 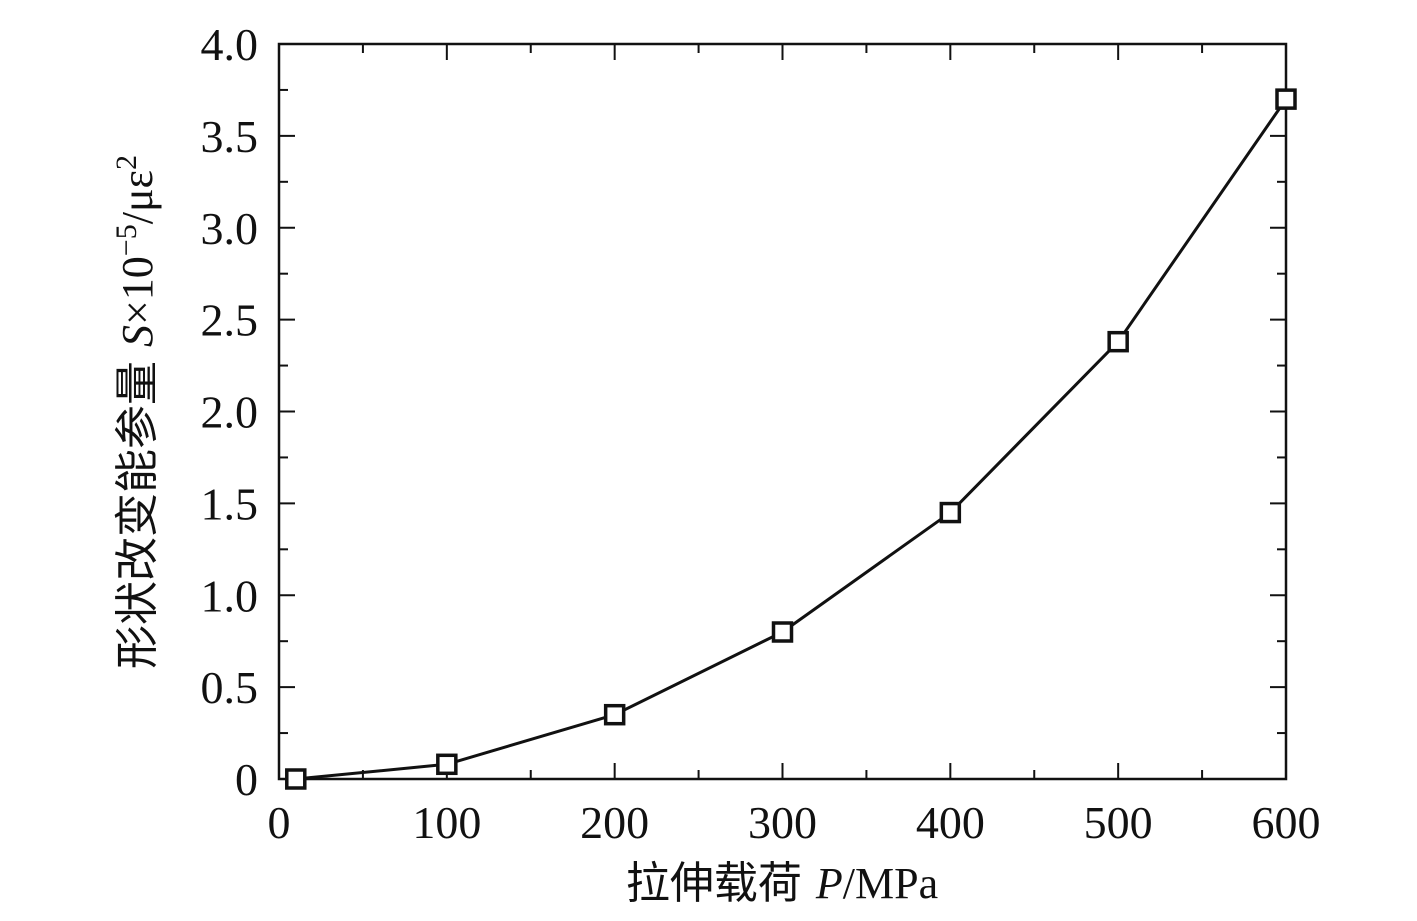 What do you see at coordinates (230, 44) in the screenshot?
I see `y-tick-label: 4.0` at bounding box center [230, 44].